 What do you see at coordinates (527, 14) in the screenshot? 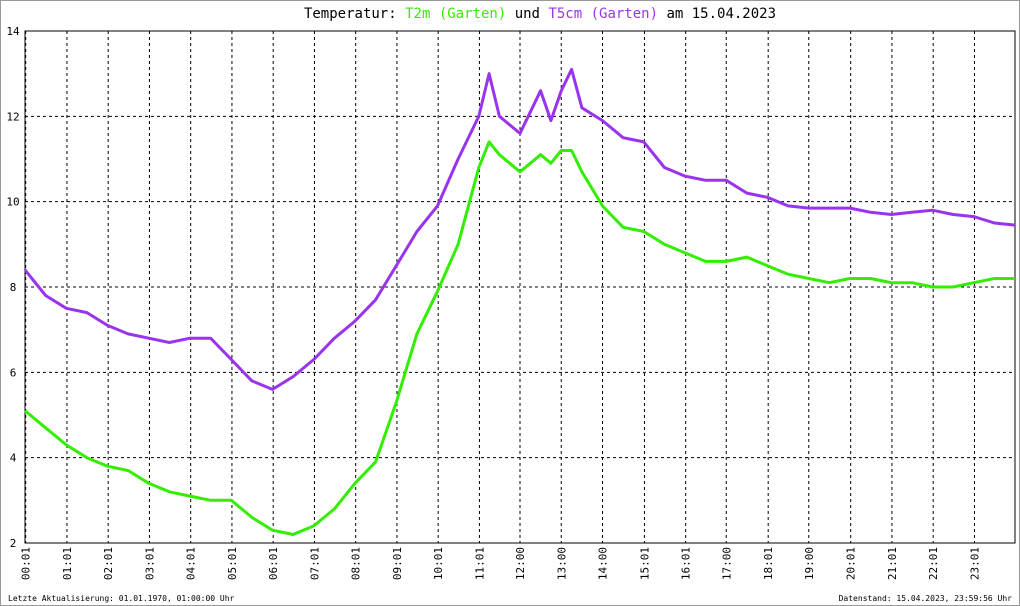
I see `title-joiner: und` at bounding box center [527, 14].